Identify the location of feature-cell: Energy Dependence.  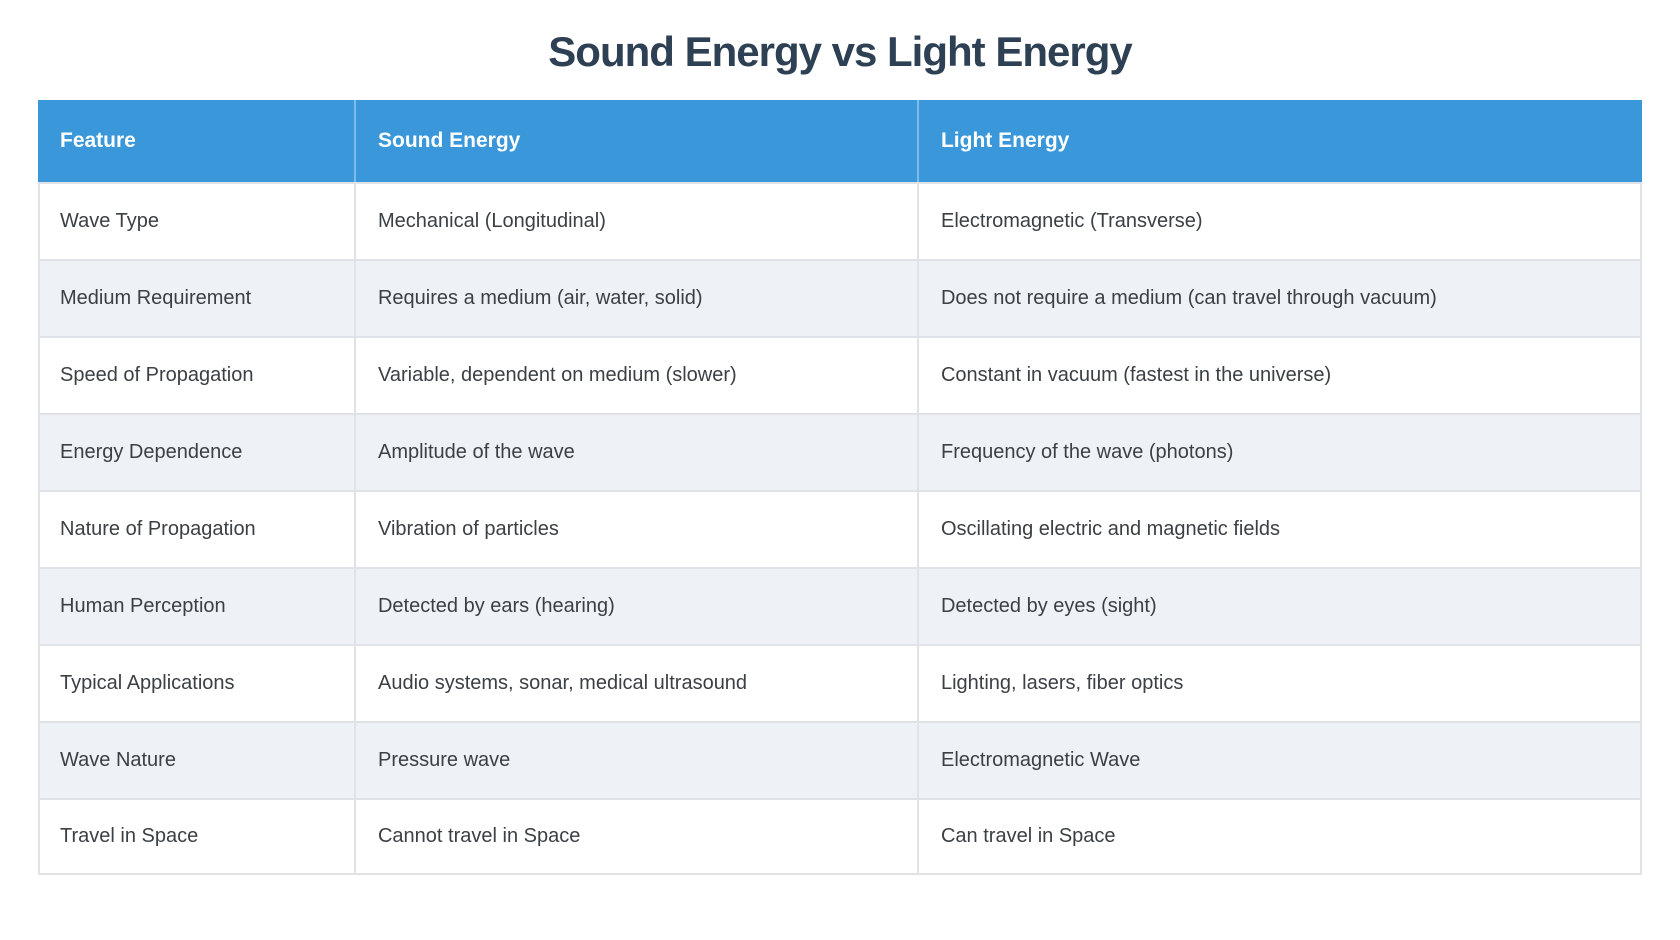
(196, 451).